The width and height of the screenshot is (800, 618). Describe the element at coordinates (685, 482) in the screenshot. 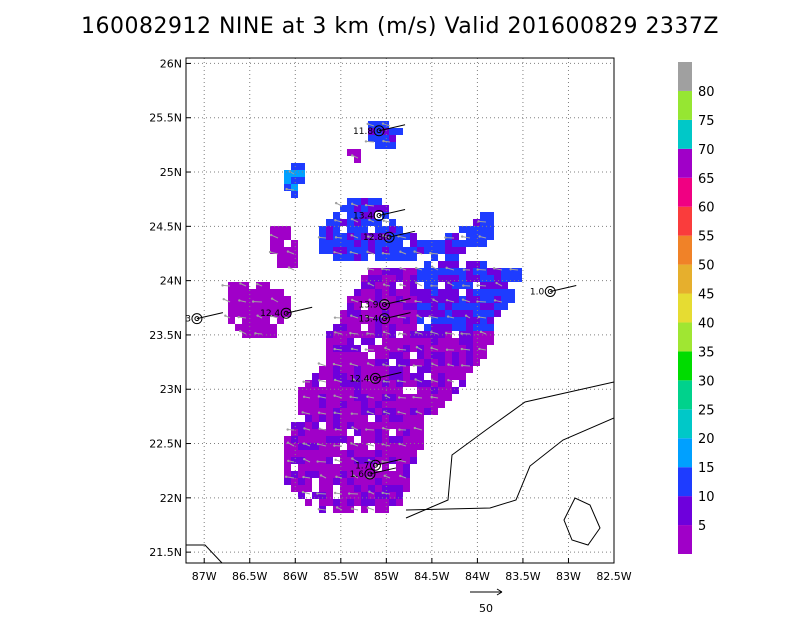

I see `colorbar-swatch` at that location.